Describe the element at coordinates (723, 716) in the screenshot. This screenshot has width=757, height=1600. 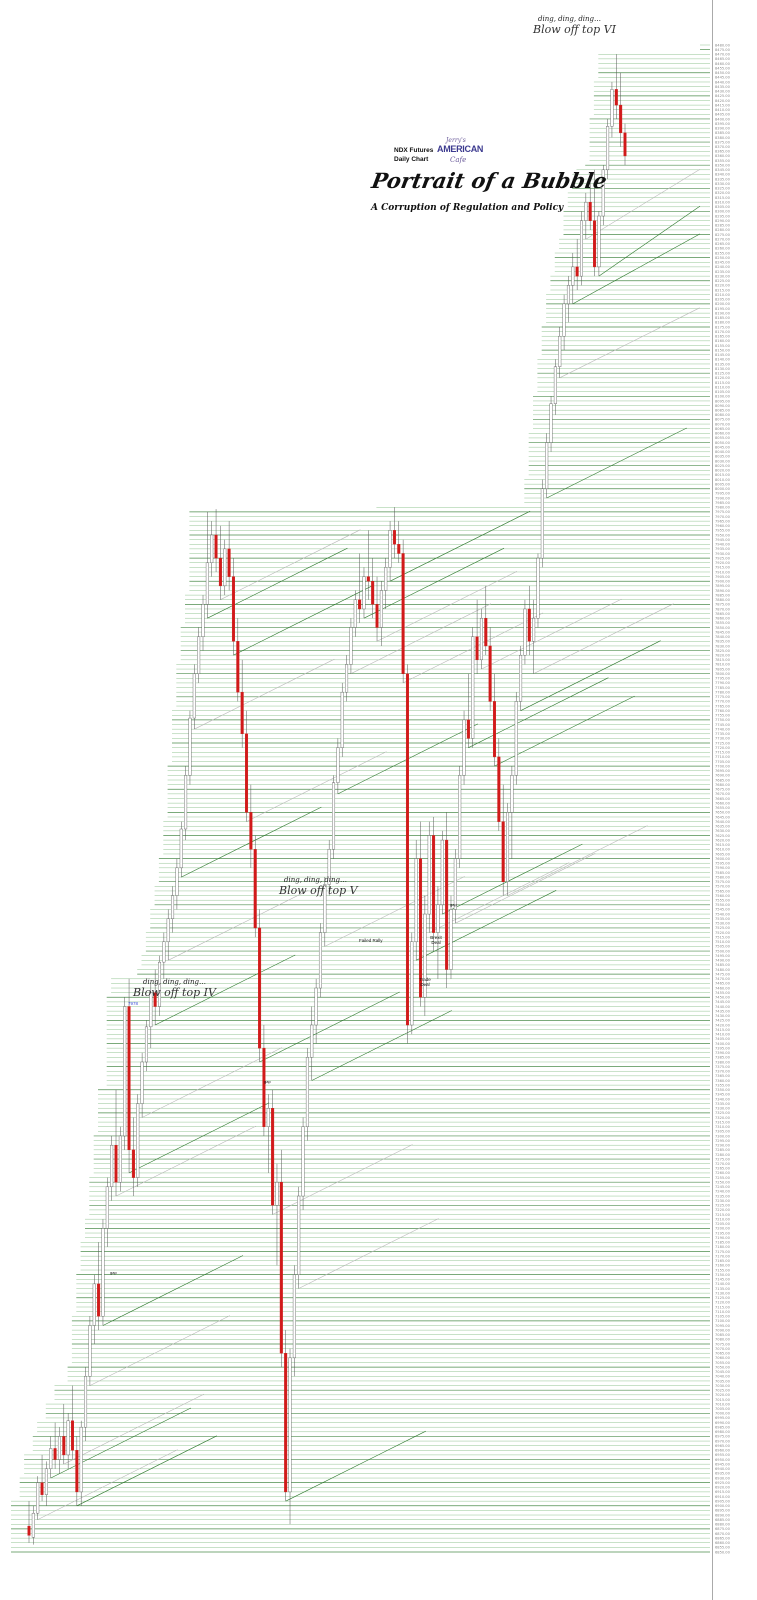
I see `price-tick-label: 7755.00` at that location.